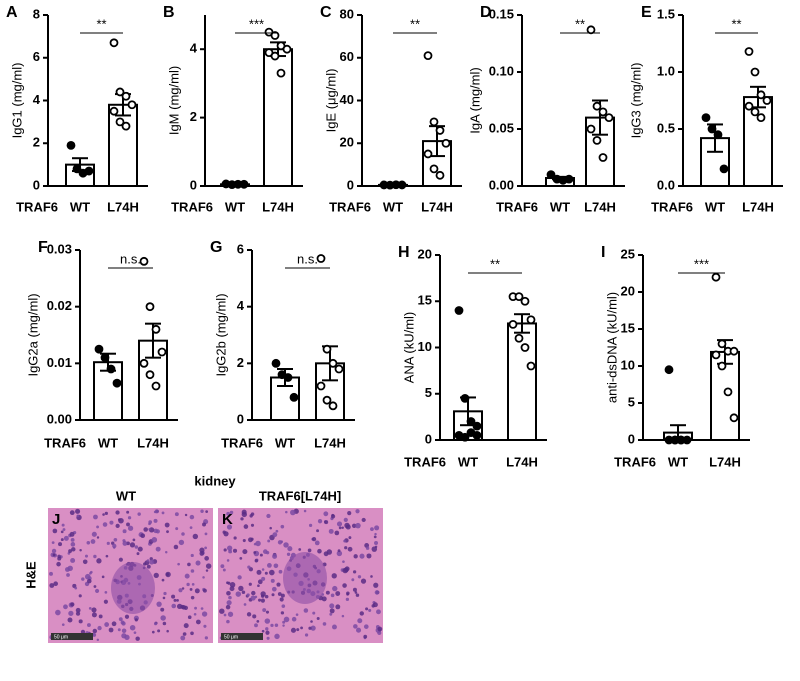 This screenshot has width=800, height=681. What do you see at coordinates (215, 480) in the screenshot?
I see `histology-title: kidney` at bounding box center [215, 480].